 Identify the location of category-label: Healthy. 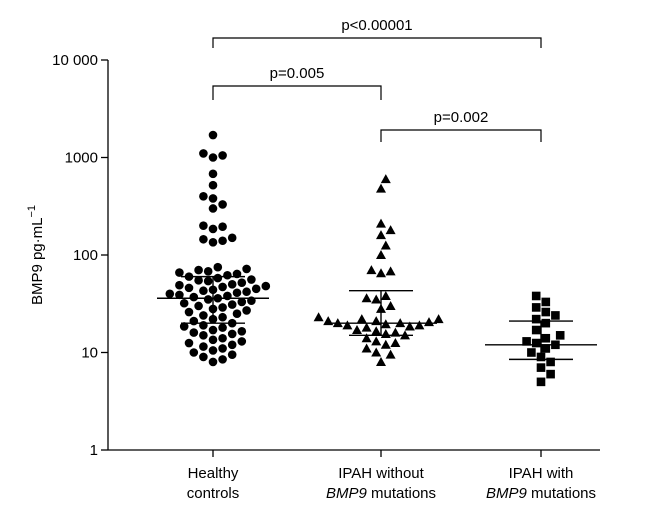
(213, 473).